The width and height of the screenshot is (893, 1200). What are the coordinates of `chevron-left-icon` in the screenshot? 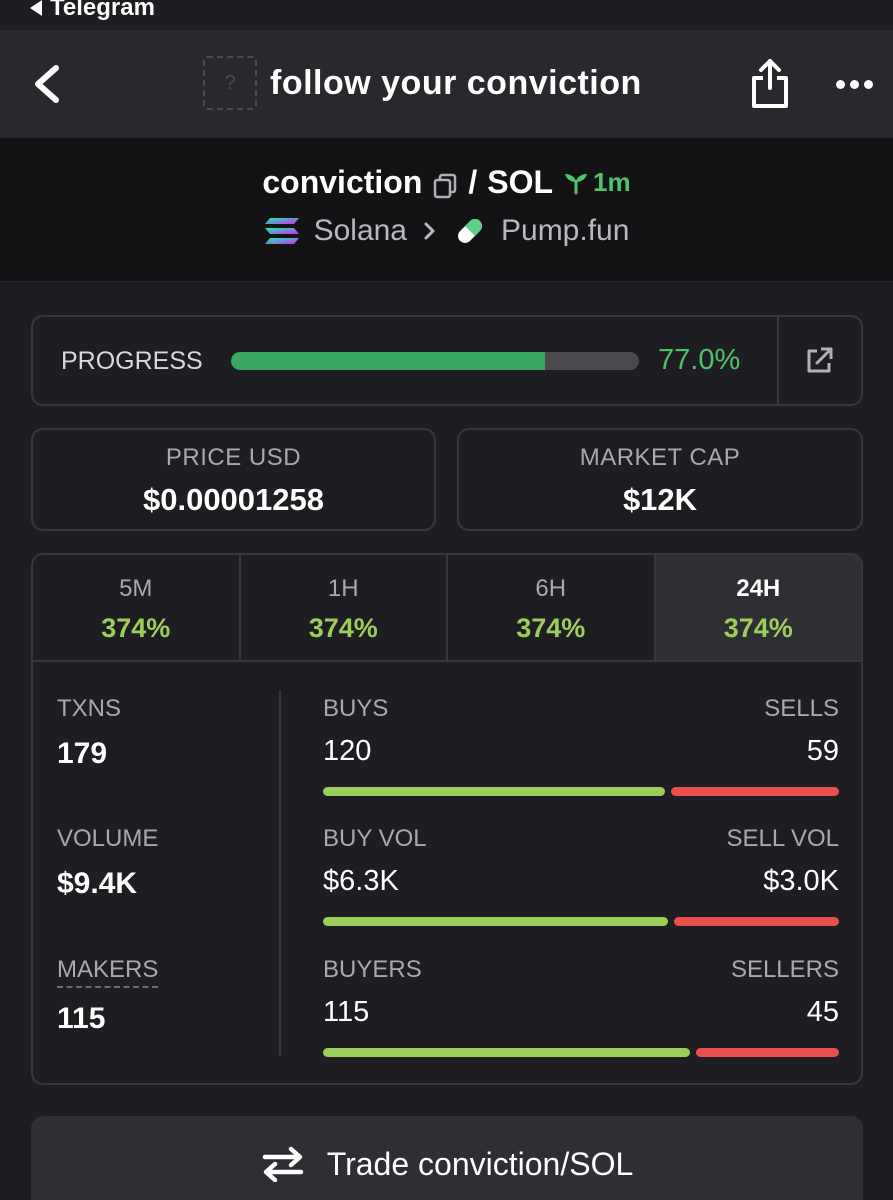 It's located at (47, 84).